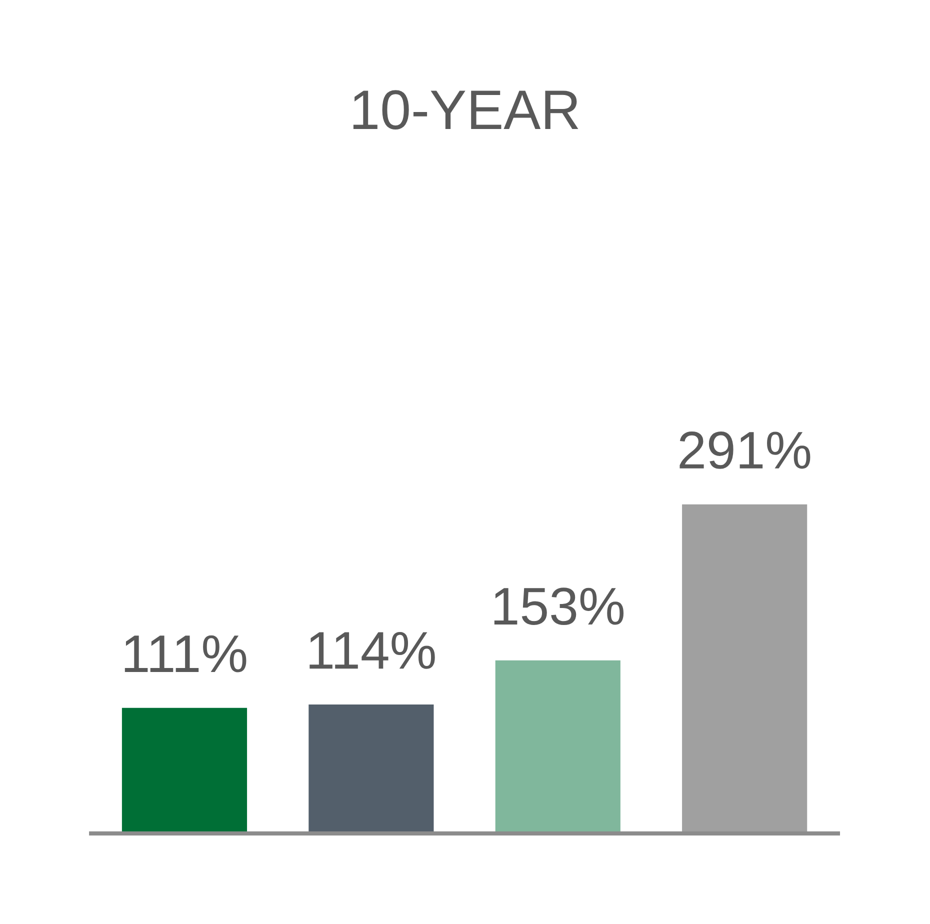 The width and height of the screenshot is (930, 924). Describe the element at coordinates (185, 653) in the screenshot. I see `data-label: 111%` at that location.